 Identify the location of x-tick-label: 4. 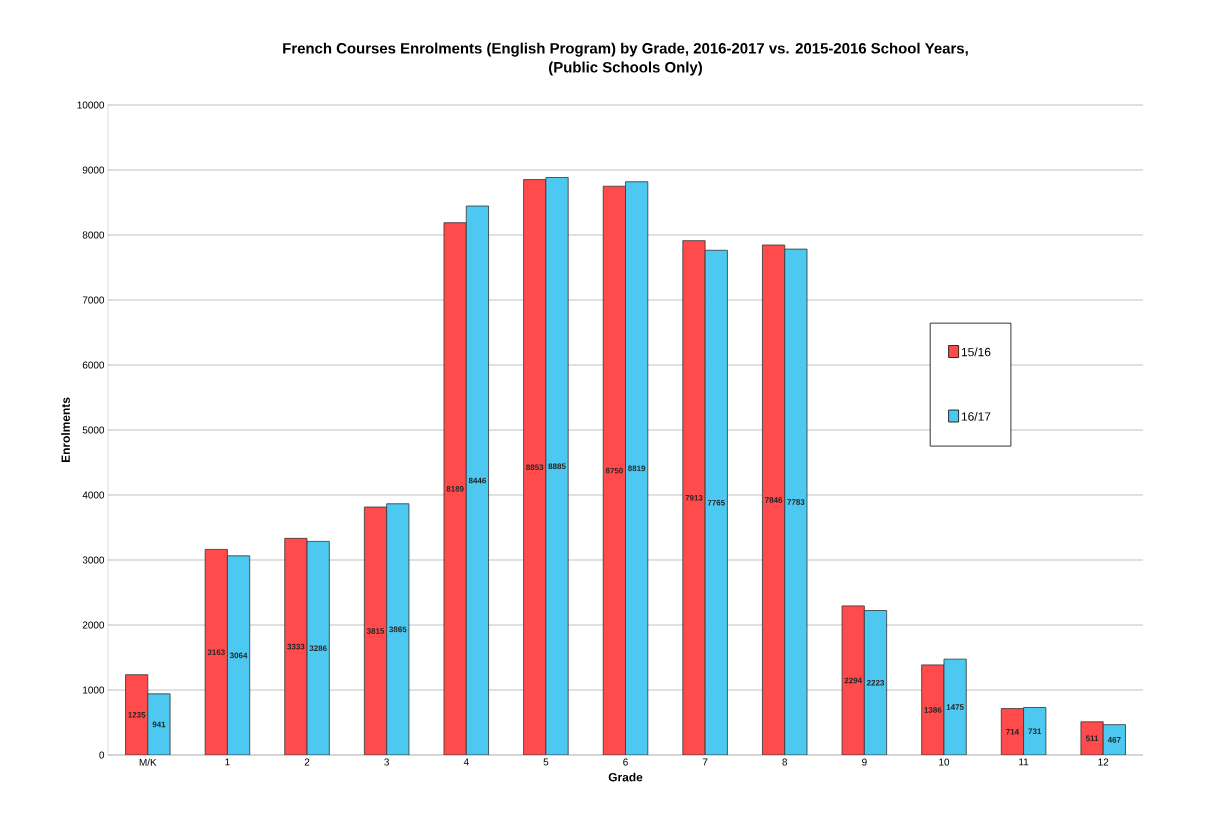
(466, 762).